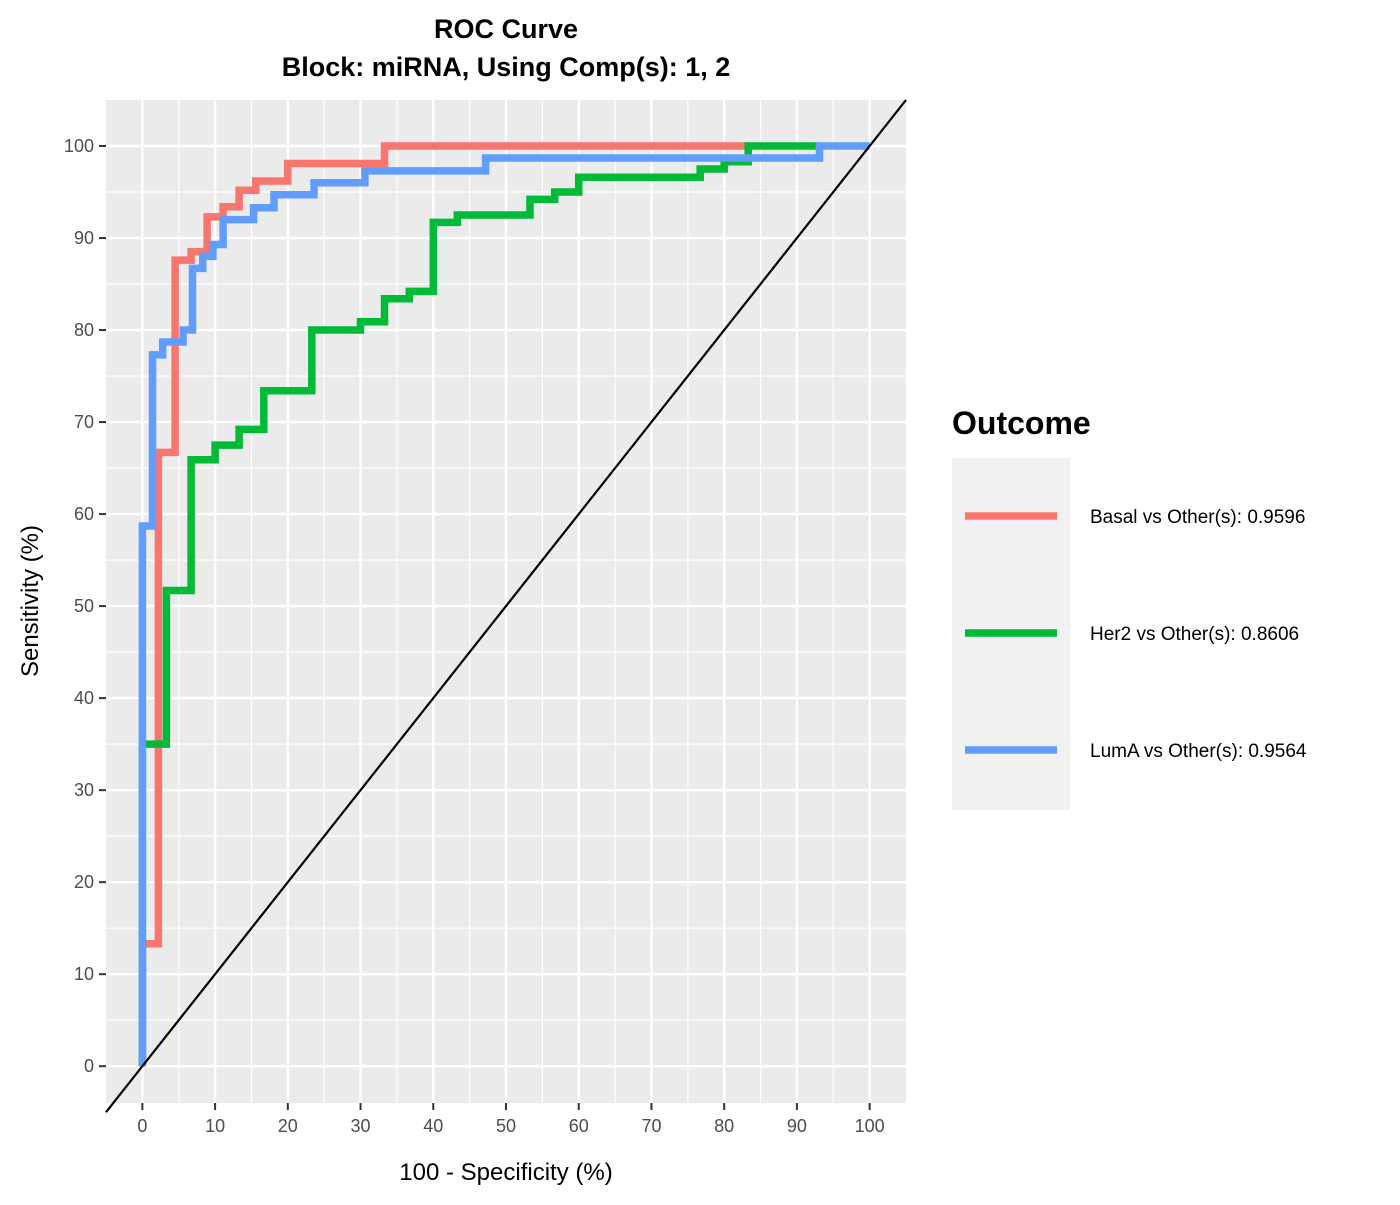  What do you see at coordinates (651, 1126) in the screenshot?
I see `x-tick-label: 70` at bounding box center [651, 1126].